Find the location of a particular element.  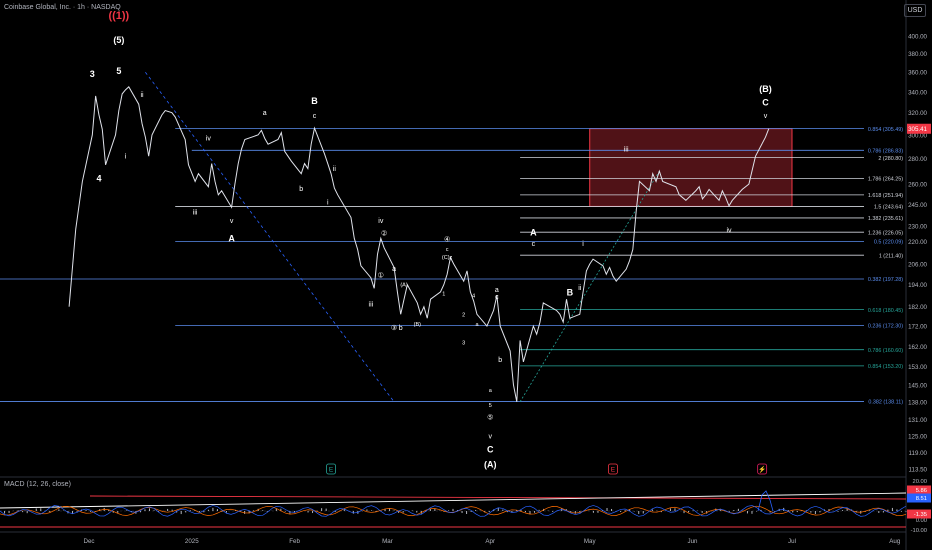

wave-label: 3 is located at coordinates (92, 74).